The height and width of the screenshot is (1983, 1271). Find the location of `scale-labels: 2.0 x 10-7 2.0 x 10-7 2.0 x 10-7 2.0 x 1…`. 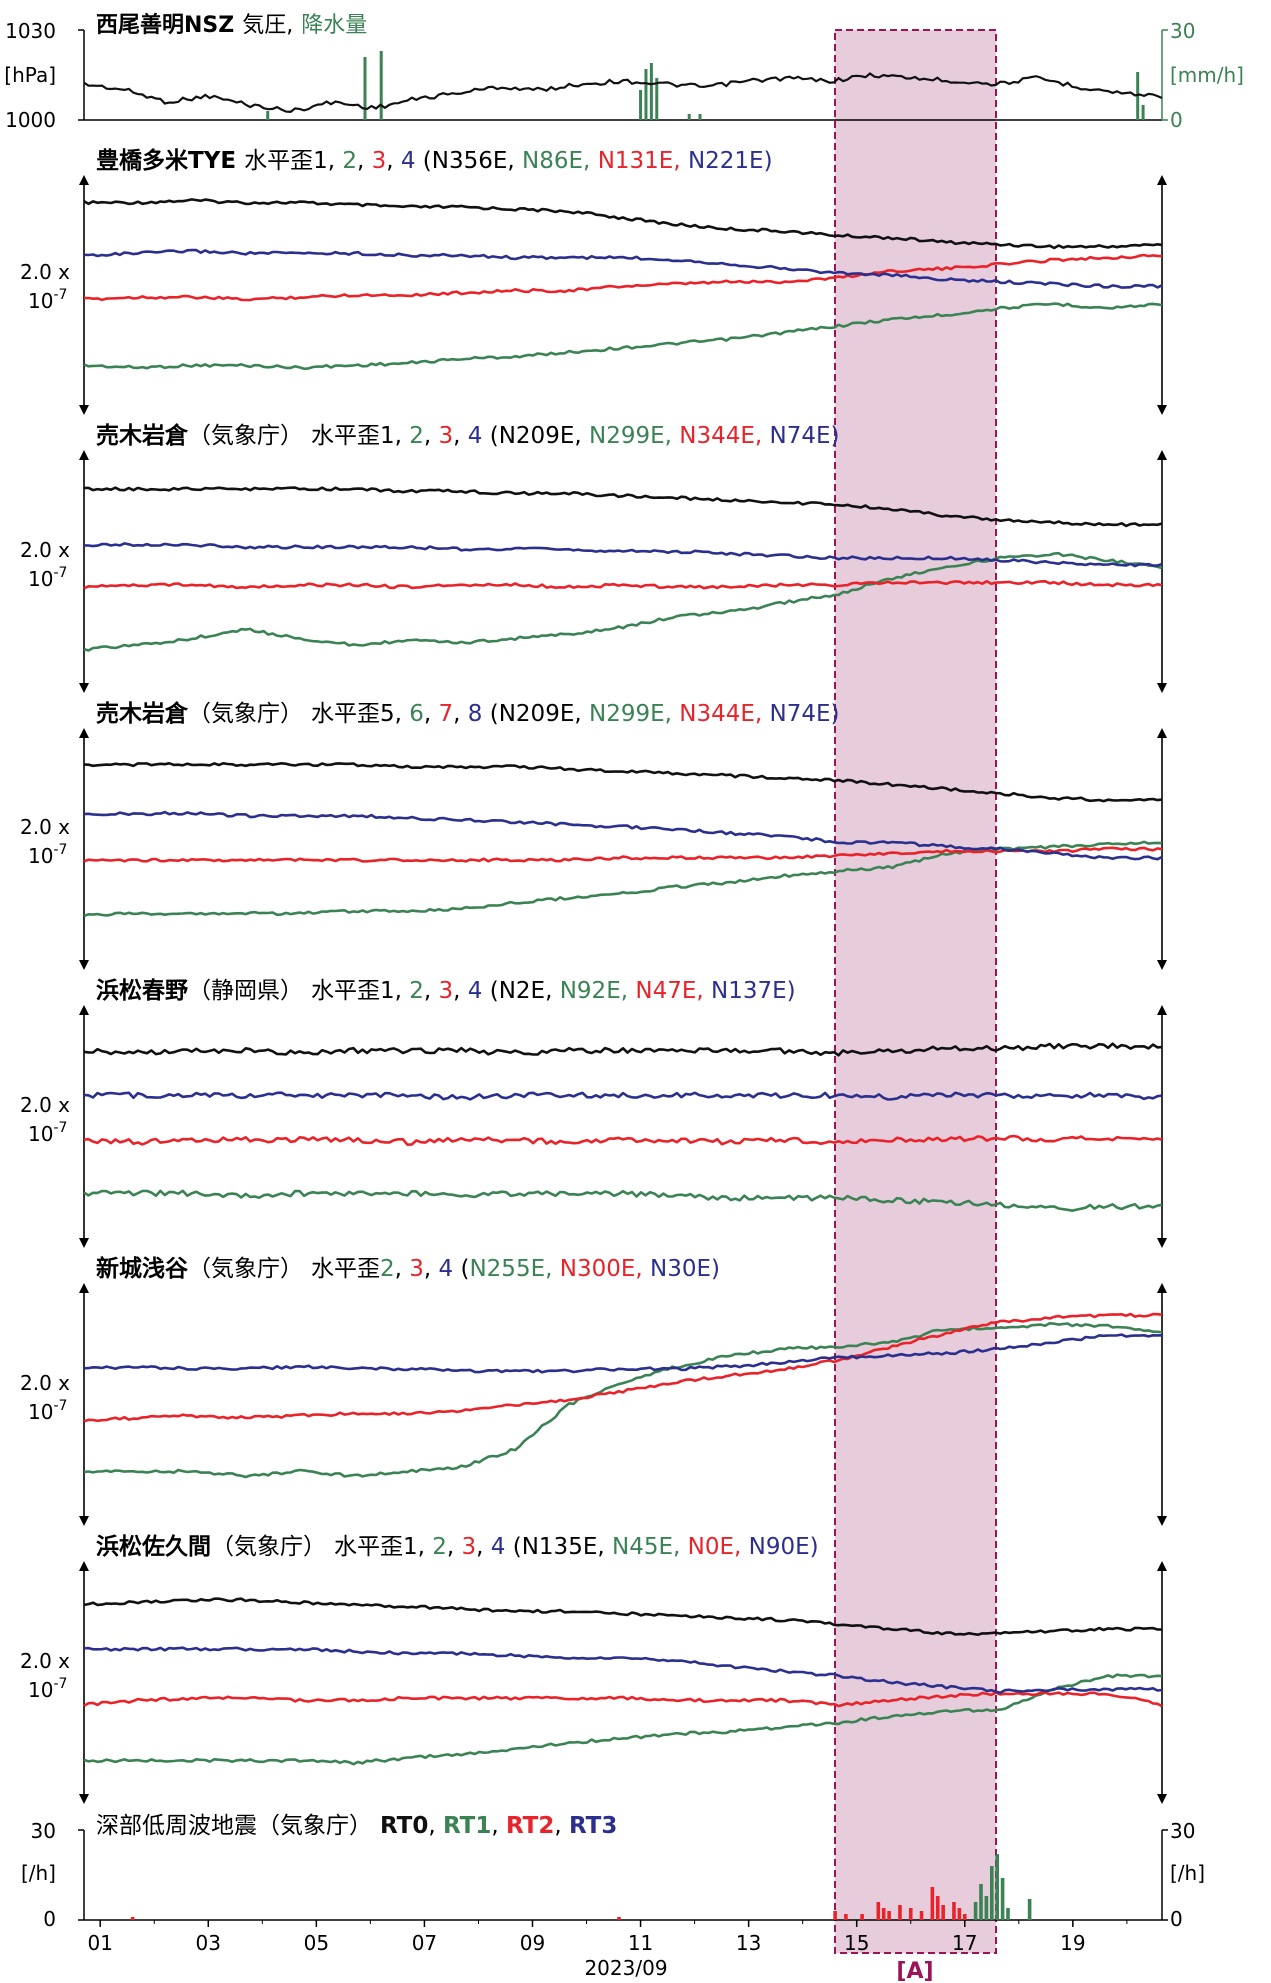

scale-labels: 2.0 x 10-7 2.0 x 10-7 2.0 x 10-7 2.0 x 1… is located at coordinates (45, 981).